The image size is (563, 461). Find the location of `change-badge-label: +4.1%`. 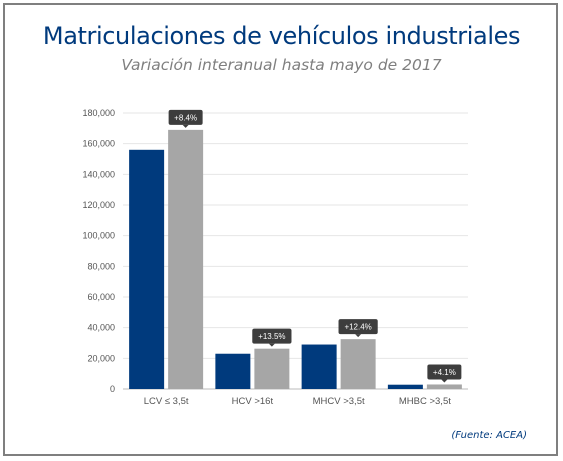

change-badge-label: +4.1% is located at coordinates (444, 372).